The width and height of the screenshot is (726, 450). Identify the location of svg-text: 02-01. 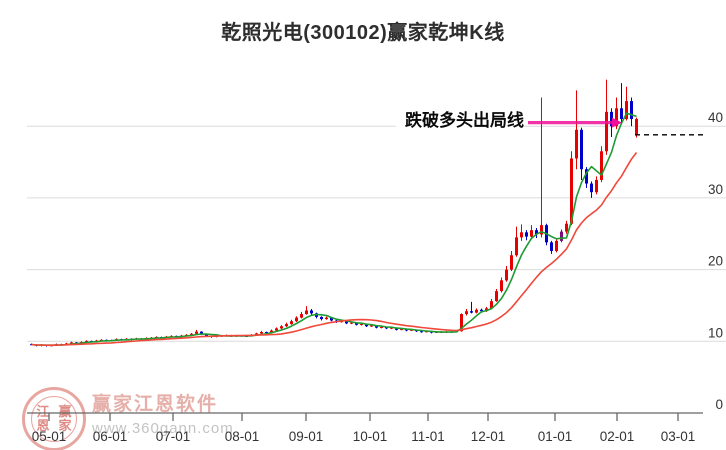
(617, 436).